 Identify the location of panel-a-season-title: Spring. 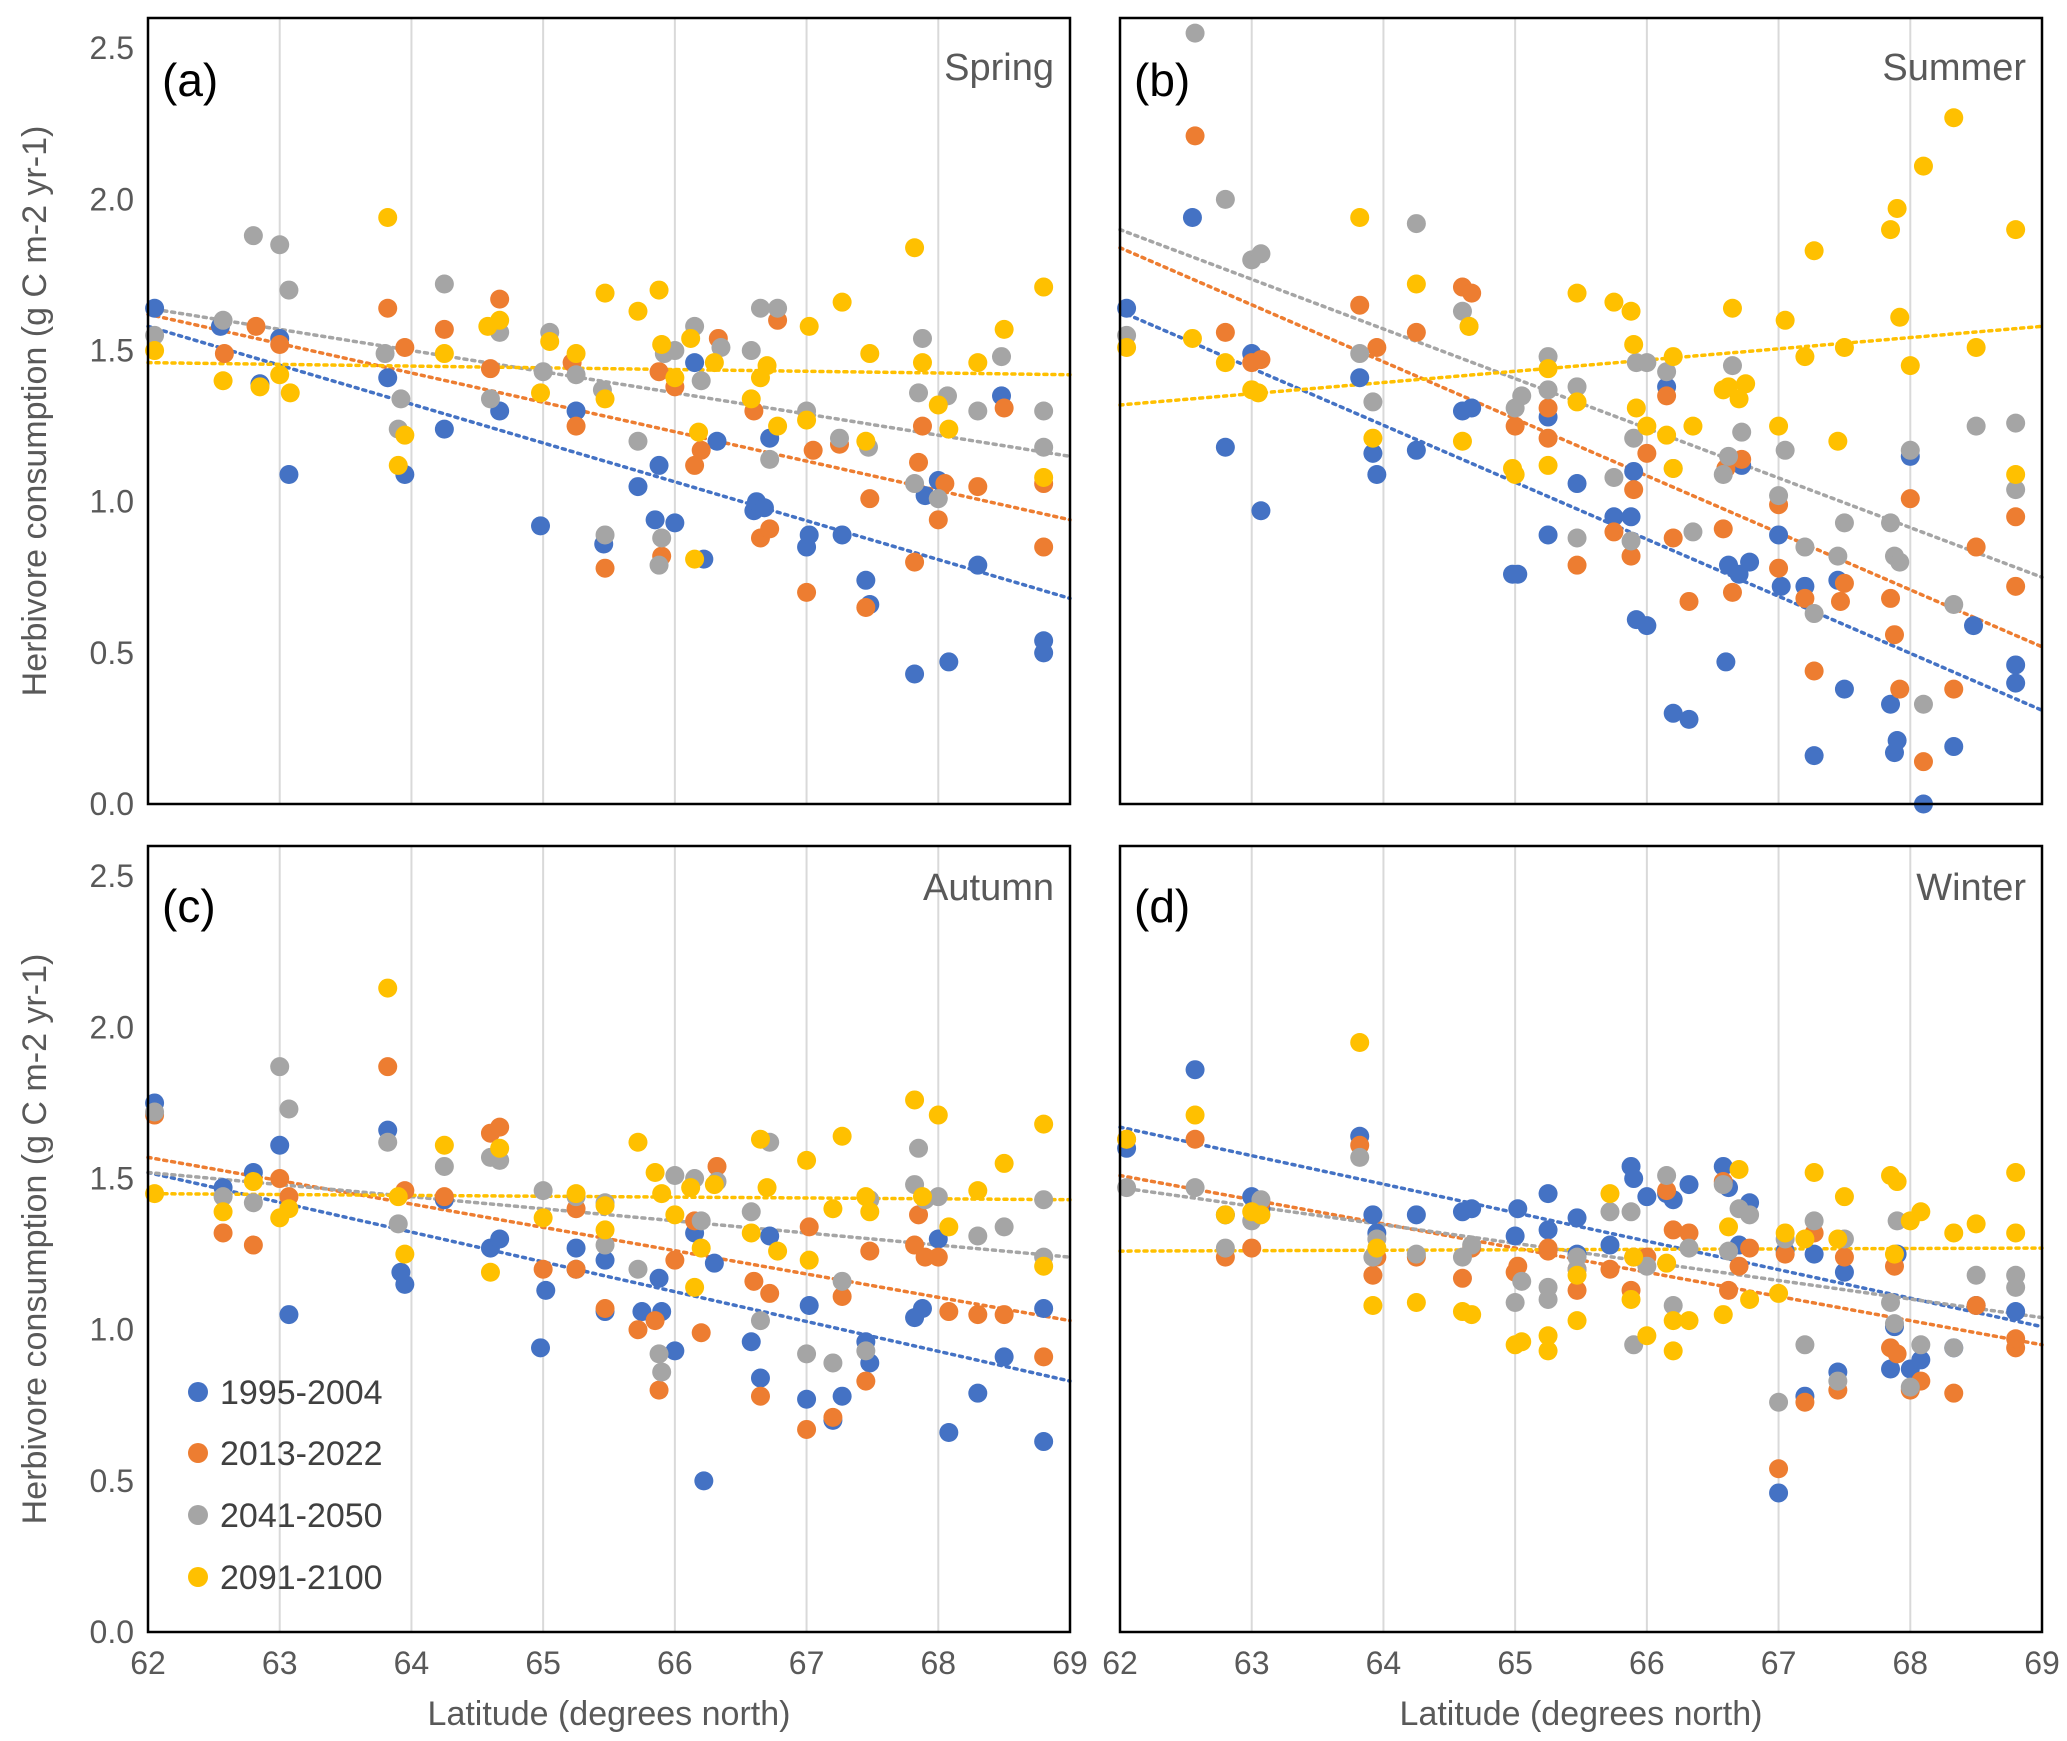
(999, 68).